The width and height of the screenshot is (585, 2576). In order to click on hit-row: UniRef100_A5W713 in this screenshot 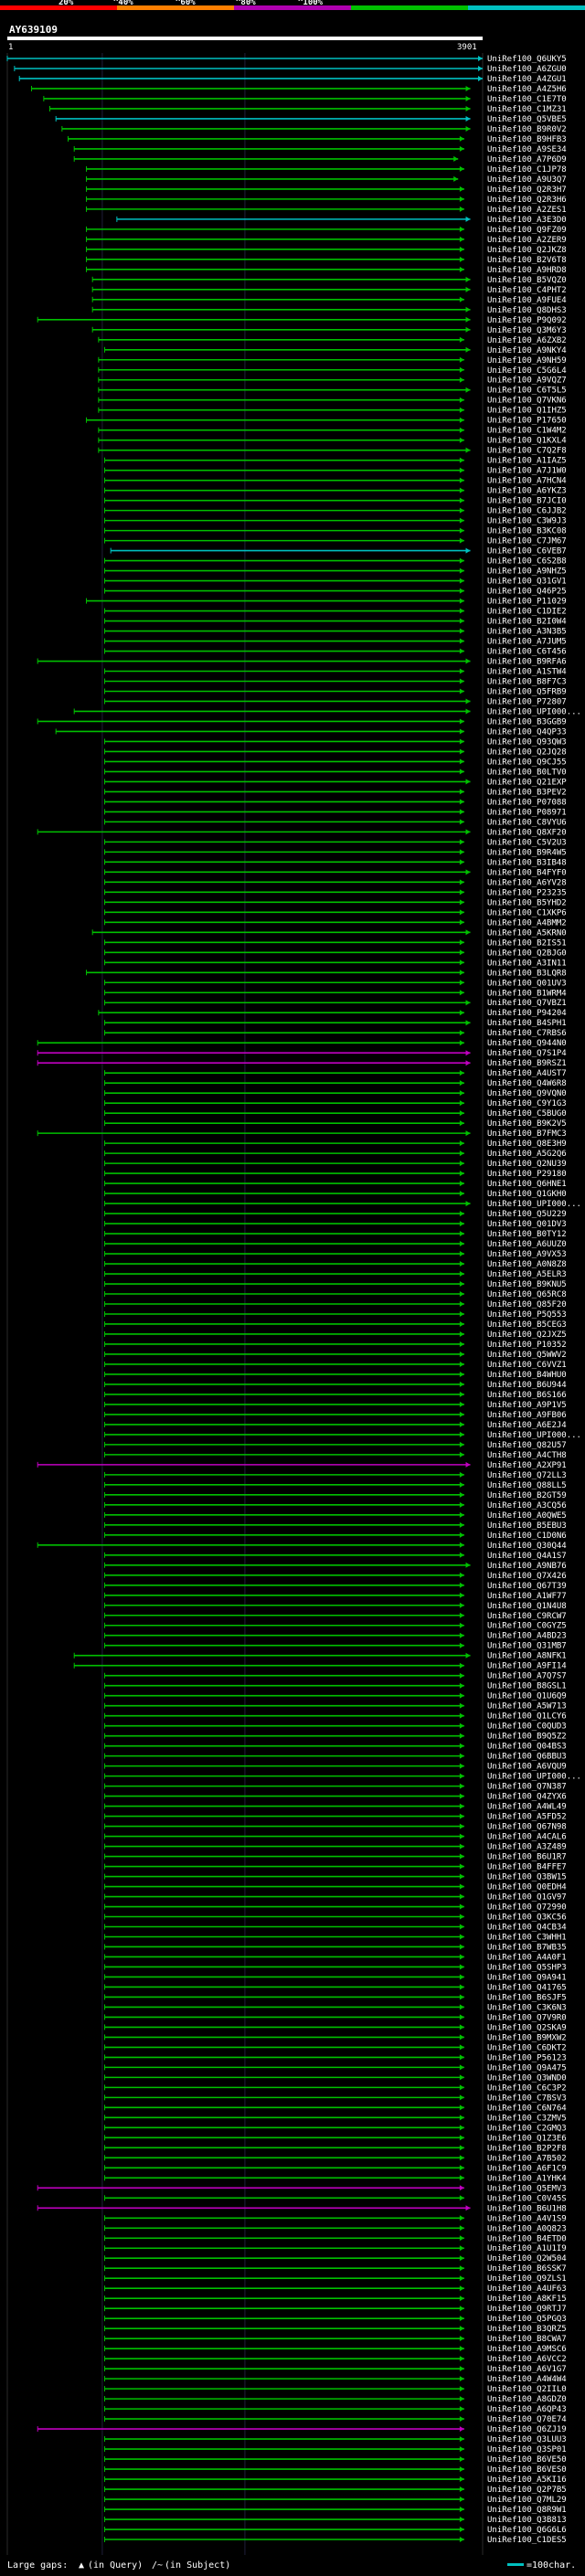, I will do `click(336, 1707)`.